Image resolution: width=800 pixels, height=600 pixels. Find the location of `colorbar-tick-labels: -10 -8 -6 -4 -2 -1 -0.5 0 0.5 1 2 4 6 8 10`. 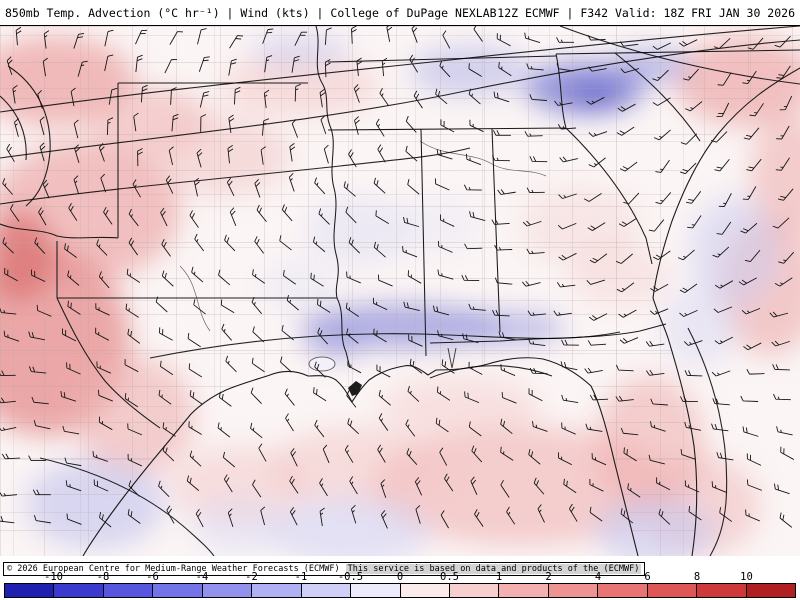

colorbar-tick-labels: -10 -8 -6 -4 -2 -1 -0.5 0 0.5 1 2 4 6 8 10 is located at coordinates (400, 577).